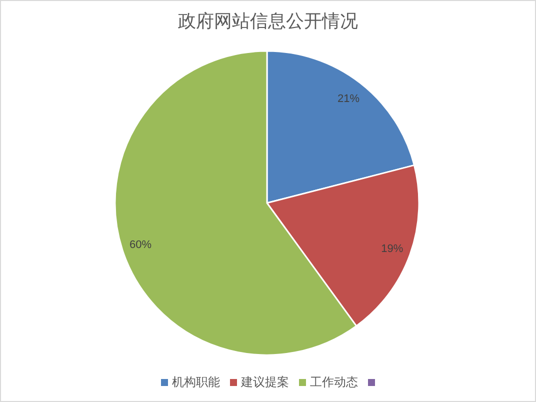  Describe the element at coordinates (268, 21) in the screenshot. I see `title: 政府网站信息公开情况` at that location.